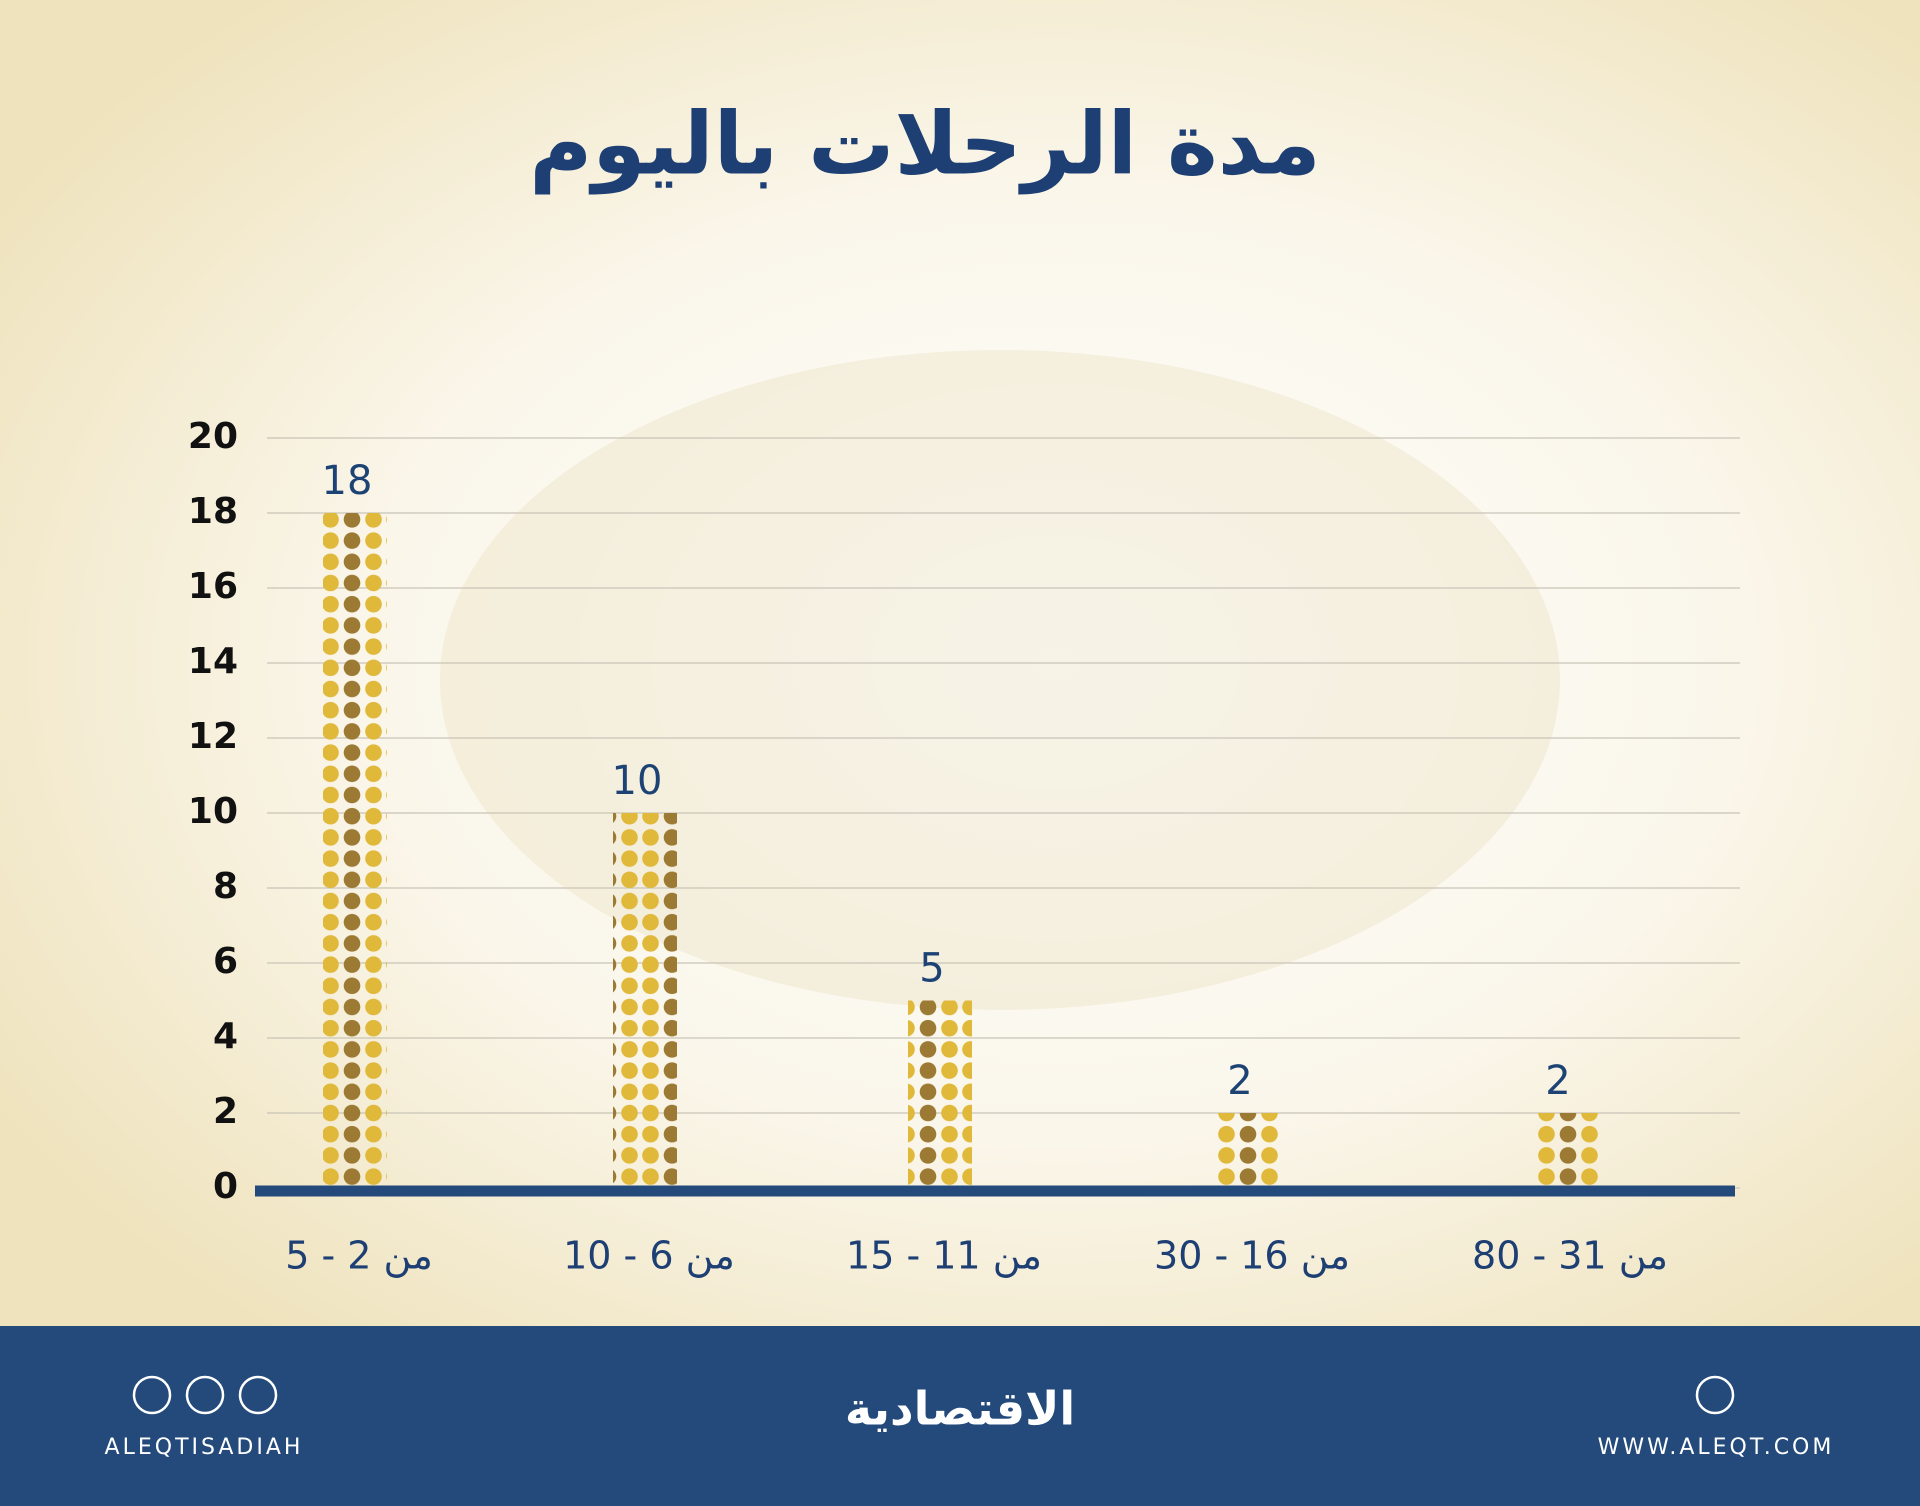 The image size is (1920, 1506). Describe the element at coordinates (944, 1256) in the screenshot. I see `x-tick-label: من 11 - 15` at that location.